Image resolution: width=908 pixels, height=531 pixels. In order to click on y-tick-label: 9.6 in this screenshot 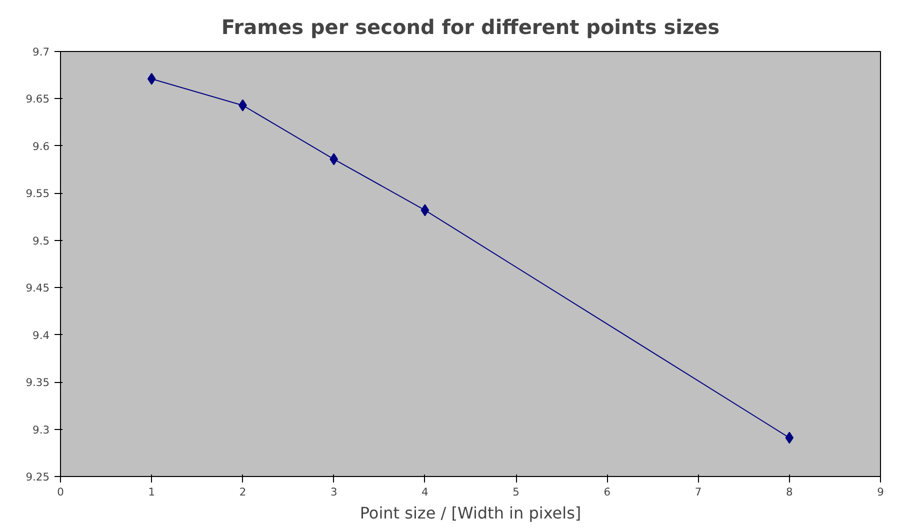, I will do `click(41, 146)`.